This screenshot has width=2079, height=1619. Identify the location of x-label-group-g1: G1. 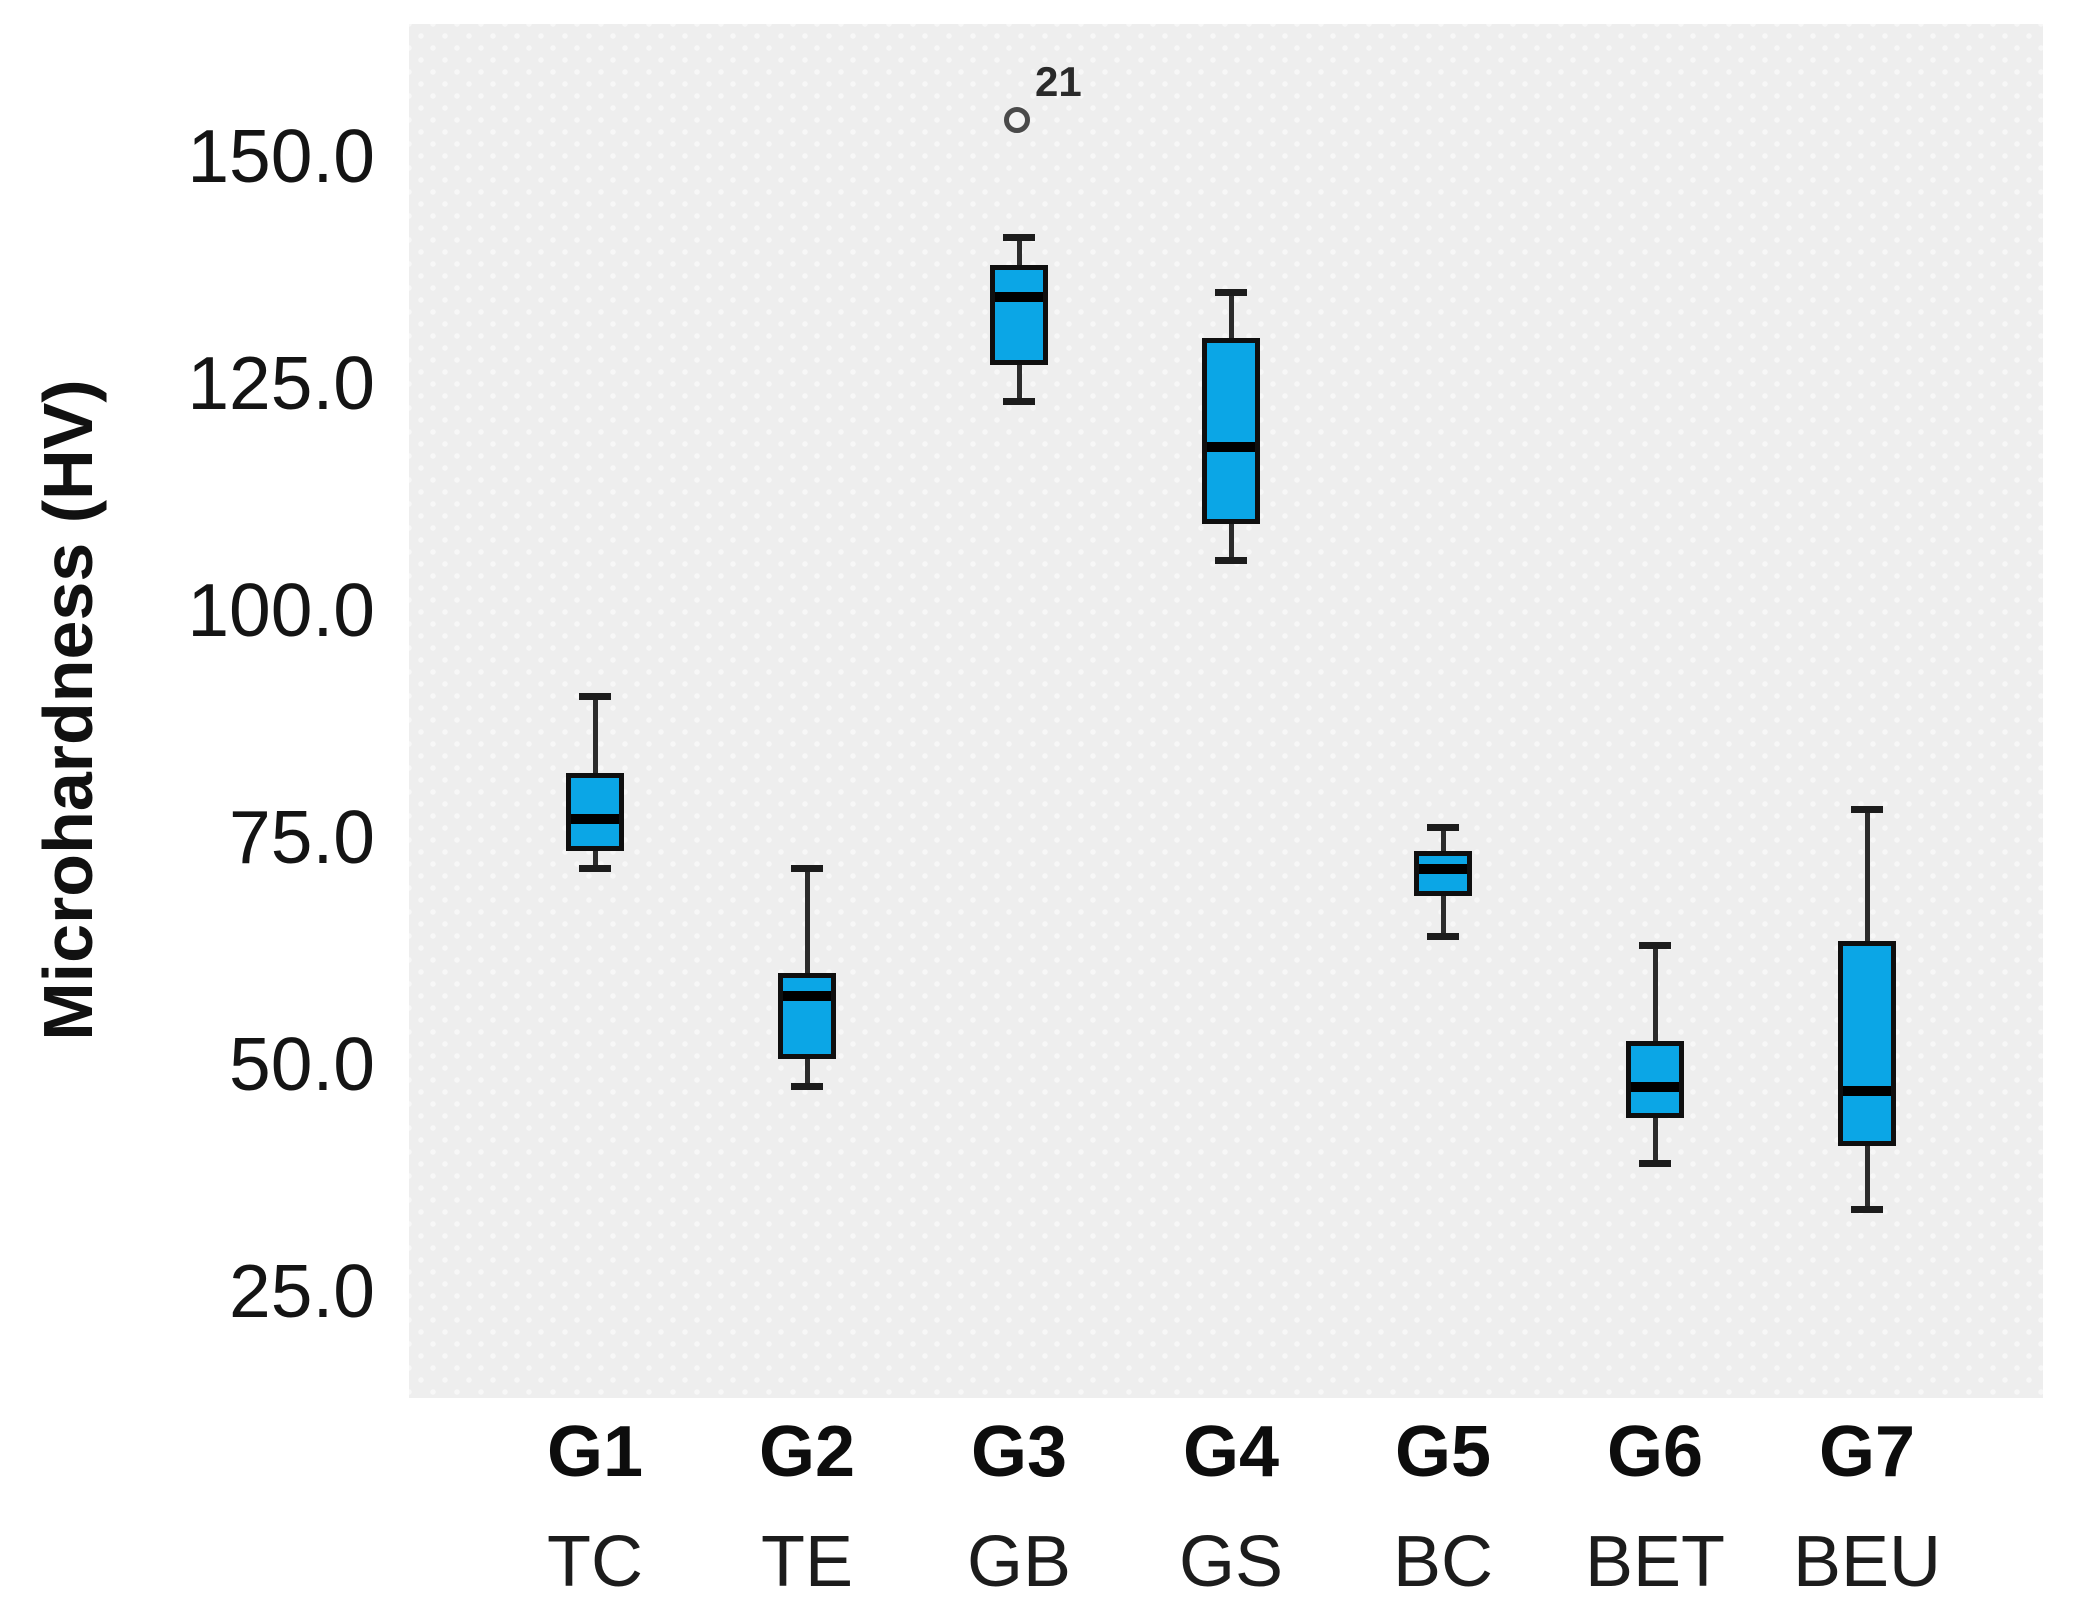
(595, 1452).